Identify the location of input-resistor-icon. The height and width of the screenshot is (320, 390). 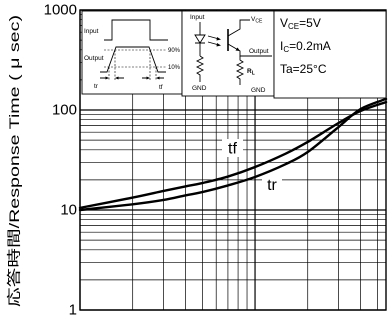
(200, 68).